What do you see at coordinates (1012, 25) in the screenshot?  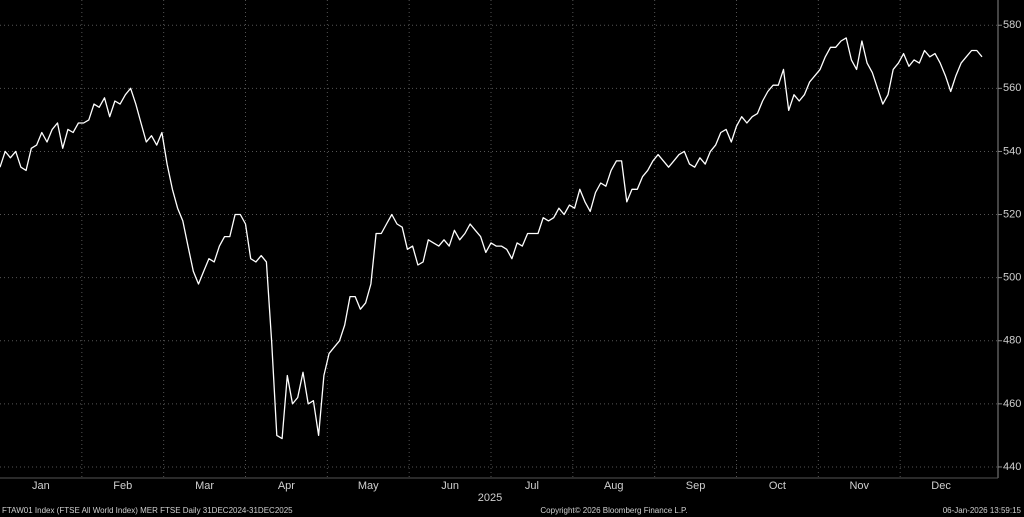 I see `y-tick-label: 580` at bounding box center [1012, 25].